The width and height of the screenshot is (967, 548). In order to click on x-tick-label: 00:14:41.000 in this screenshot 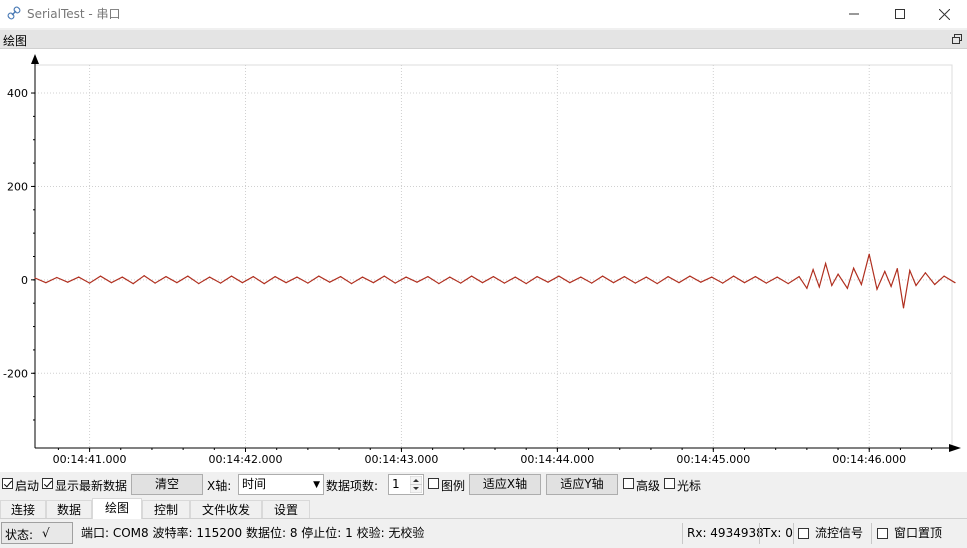, I will do `click(90, 459)`.